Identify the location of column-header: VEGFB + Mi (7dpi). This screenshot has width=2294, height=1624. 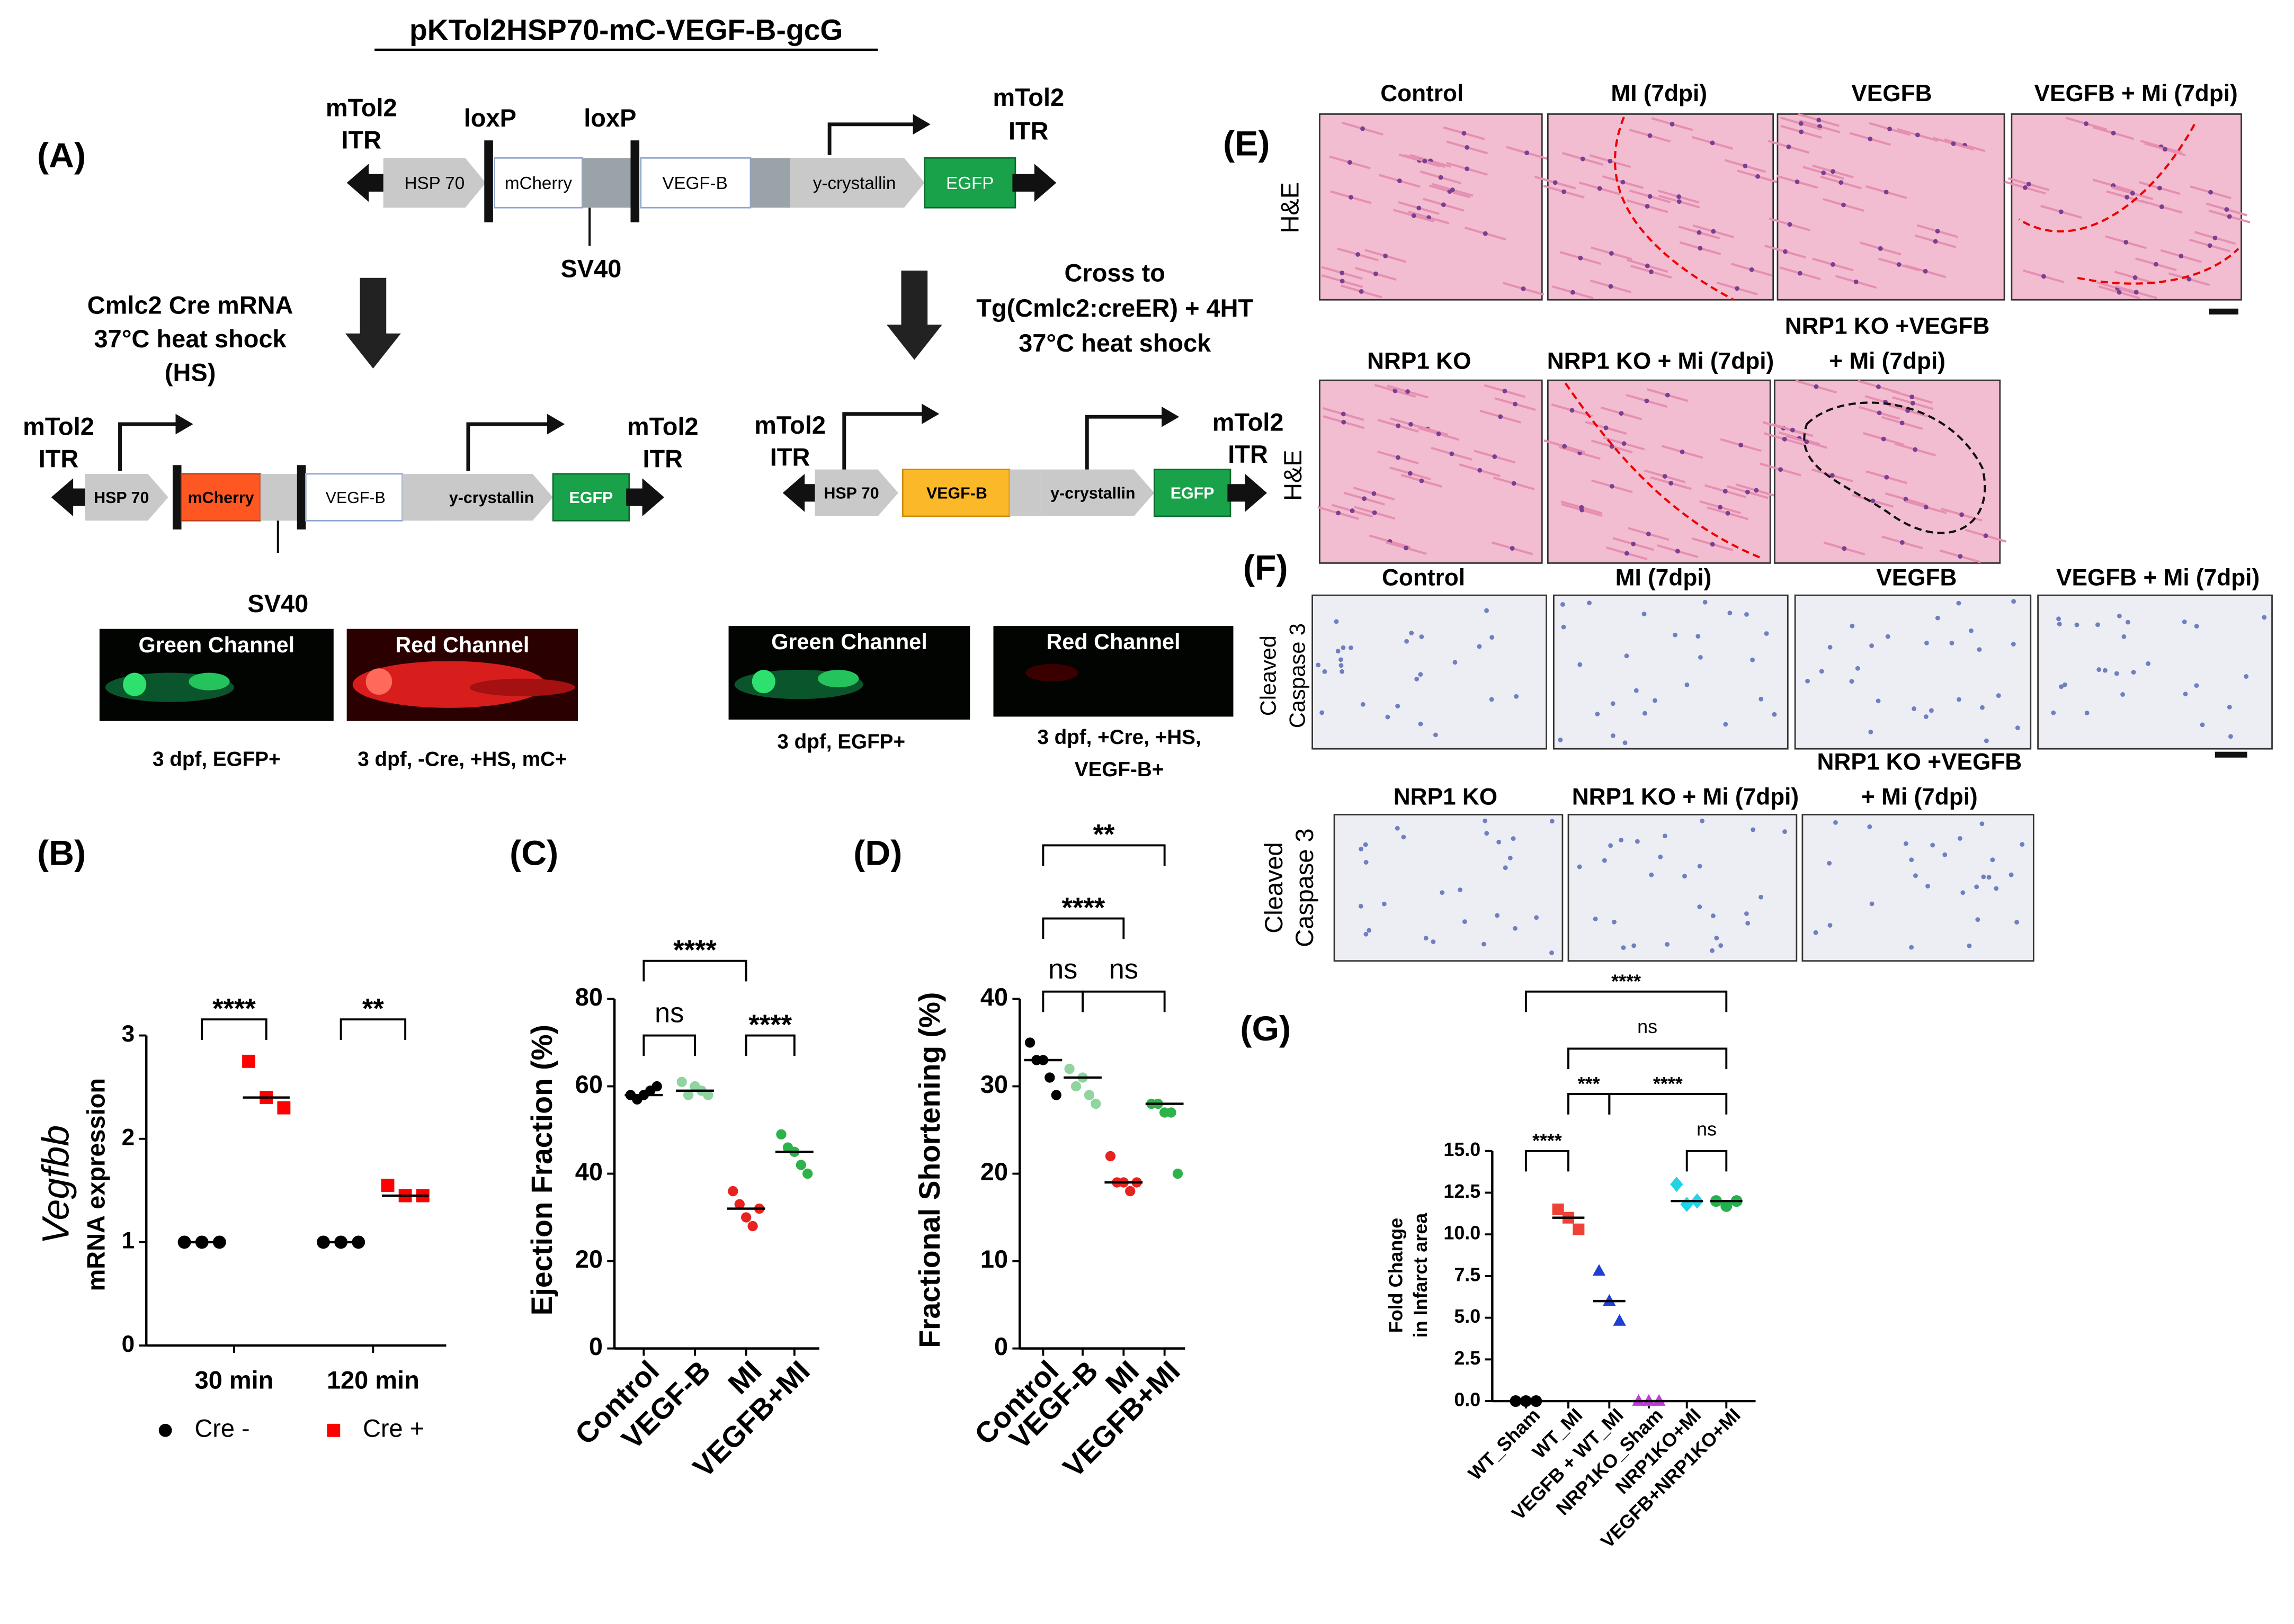
(2158, 577).